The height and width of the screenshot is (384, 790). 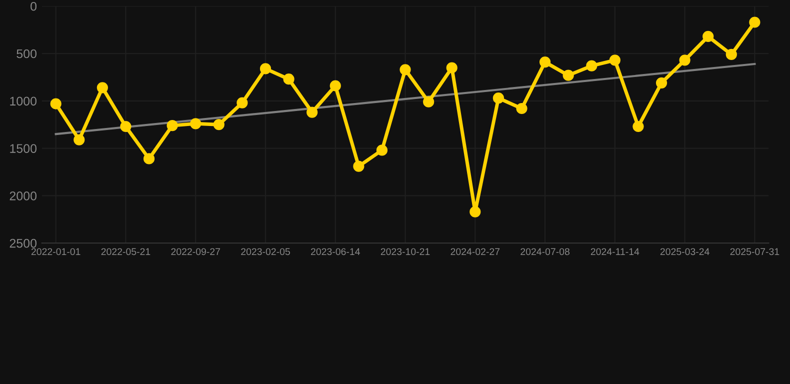 What do you see at coordinates (405, 252) in the screenshot?
I see `x-tick-label: 2023-10-21` at bounding box center [405, 252].